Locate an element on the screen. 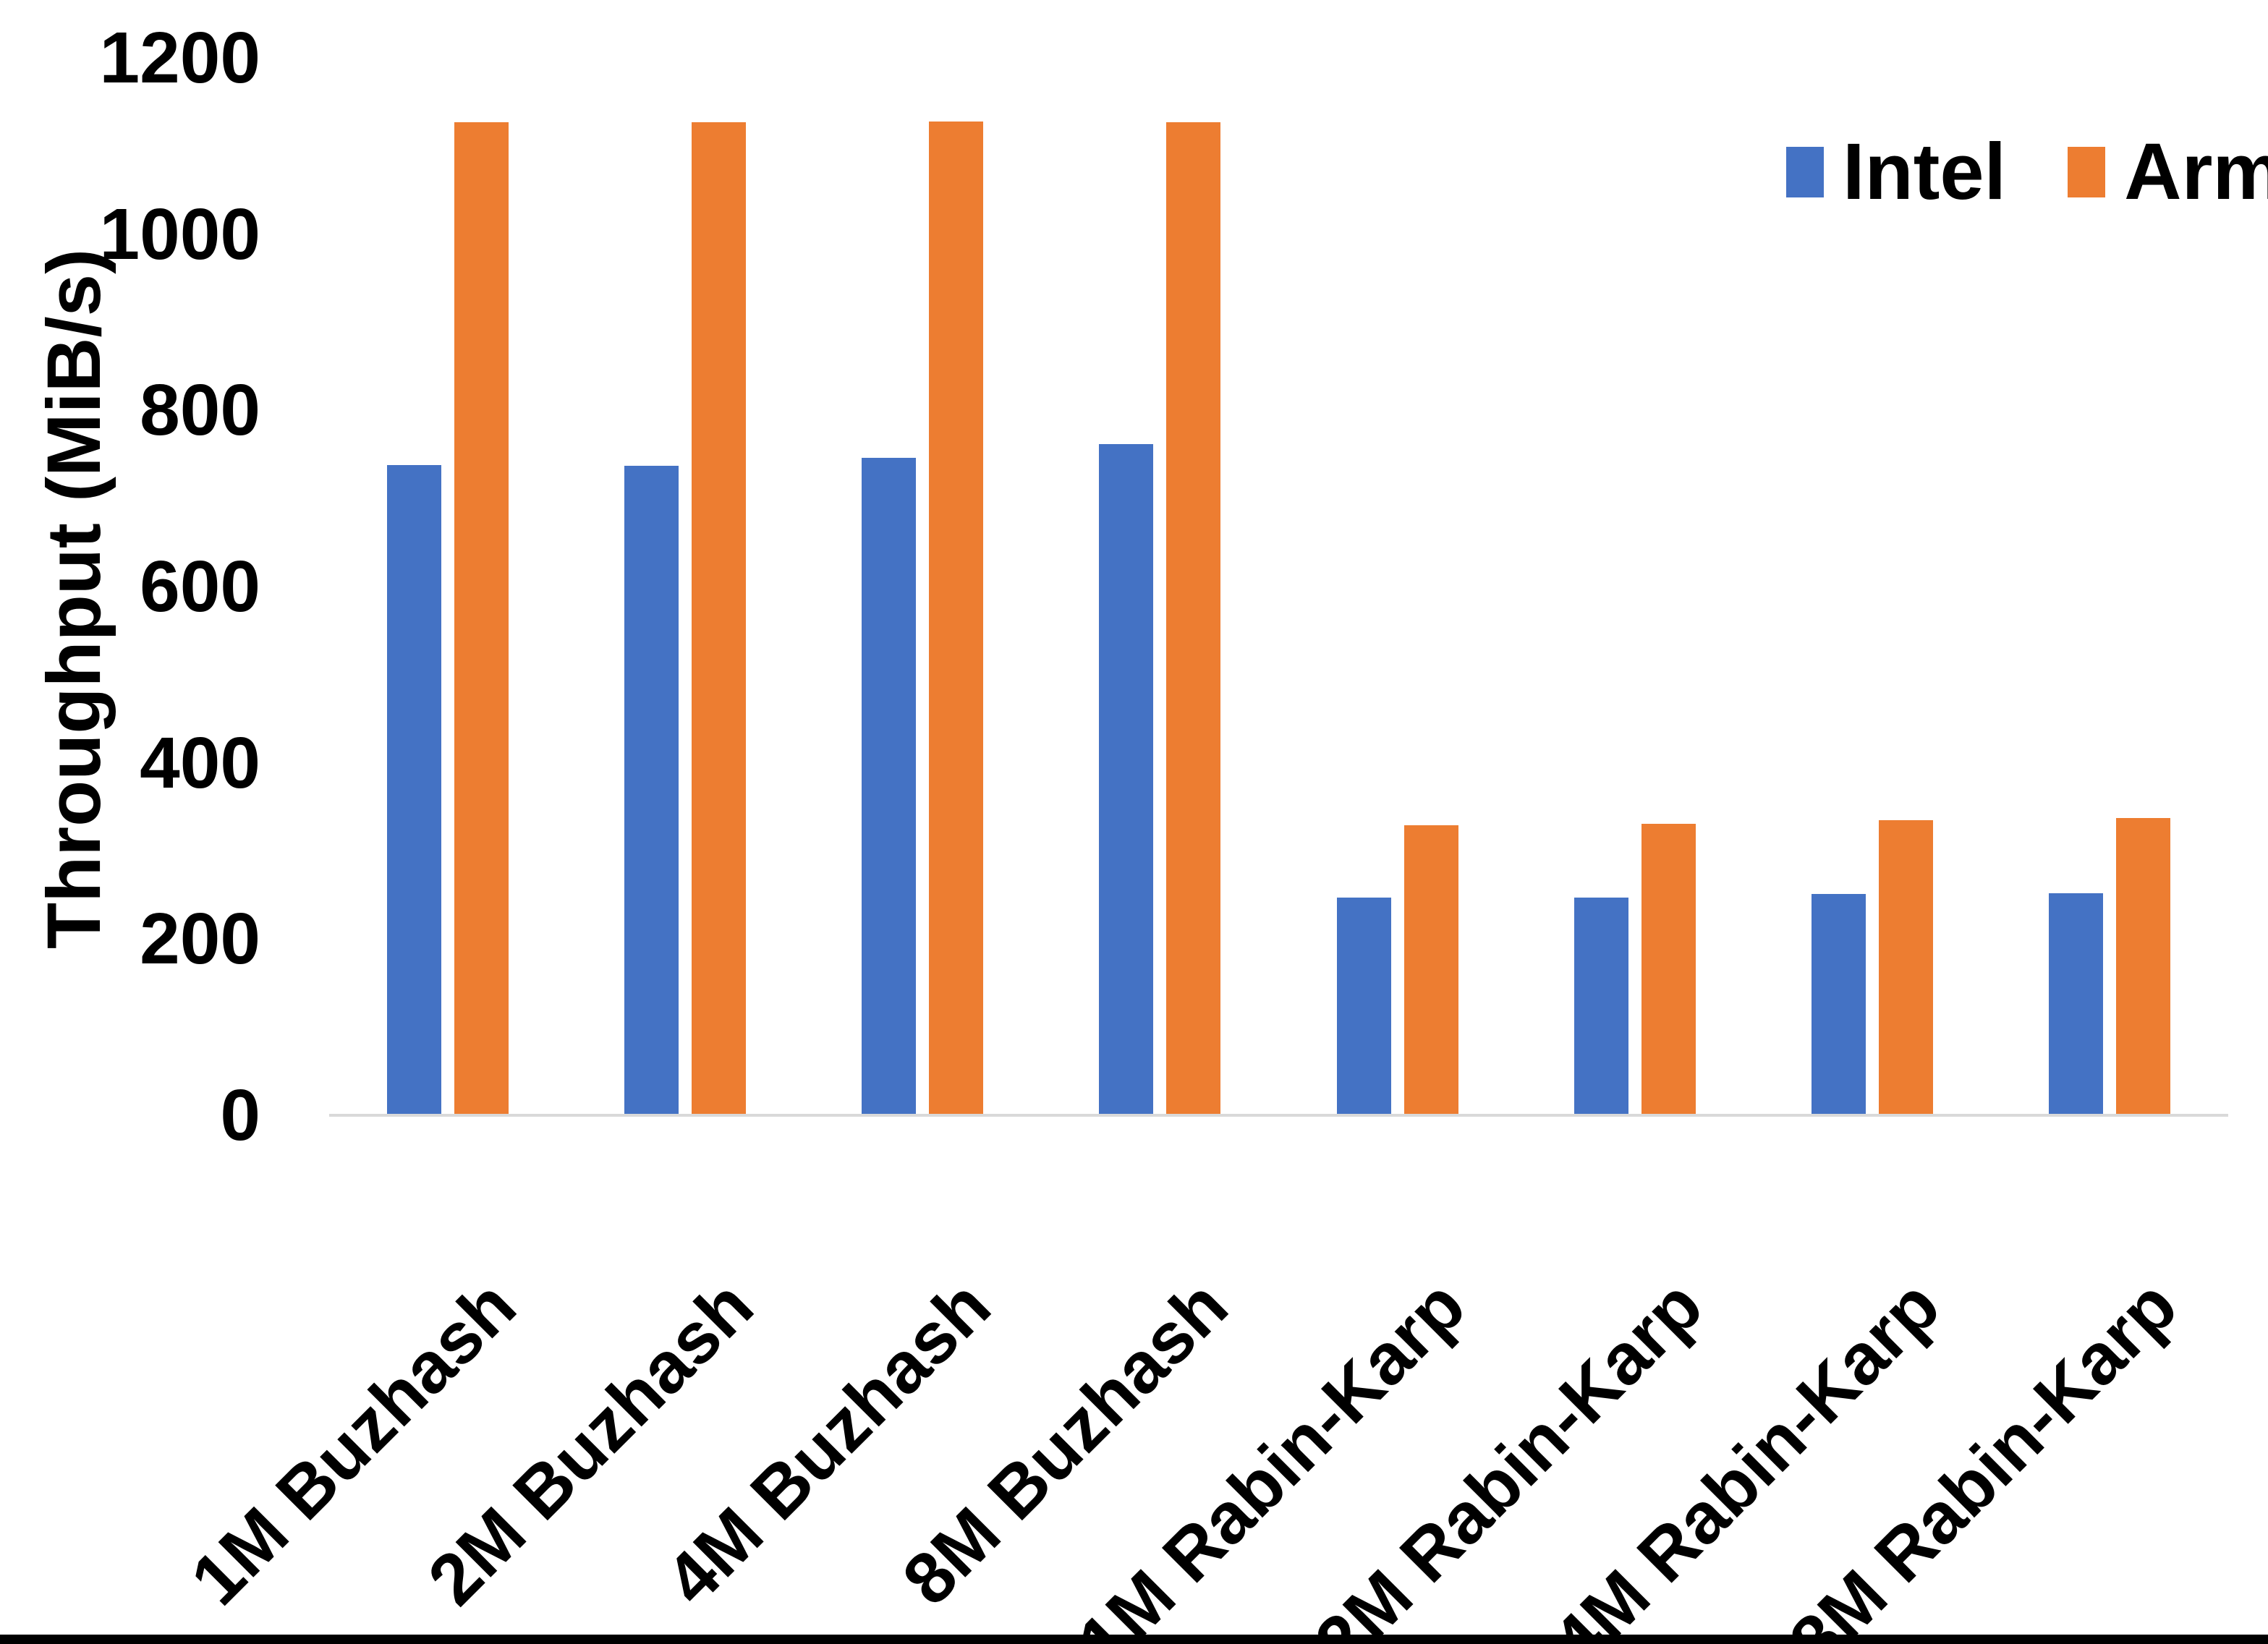 Image resolution: width=2268 pixels, height=1644 pixels. bar-arm-2m-rabin-karp is located at coordinates (1669, 969).